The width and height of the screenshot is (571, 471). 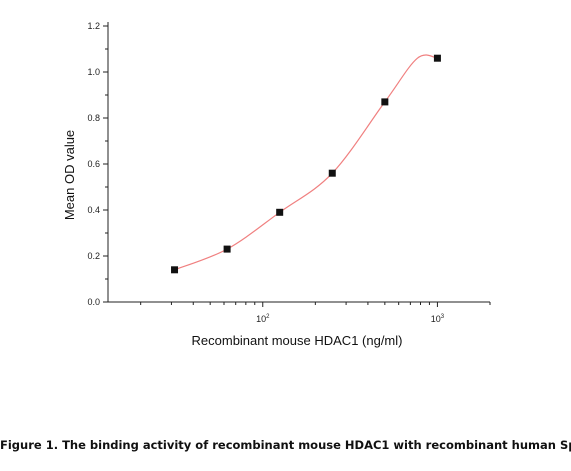 What do you see at coordinates (263, 319) in the screenshot?
I see `x-tick-label: 102` at bounding box center [263, 319].